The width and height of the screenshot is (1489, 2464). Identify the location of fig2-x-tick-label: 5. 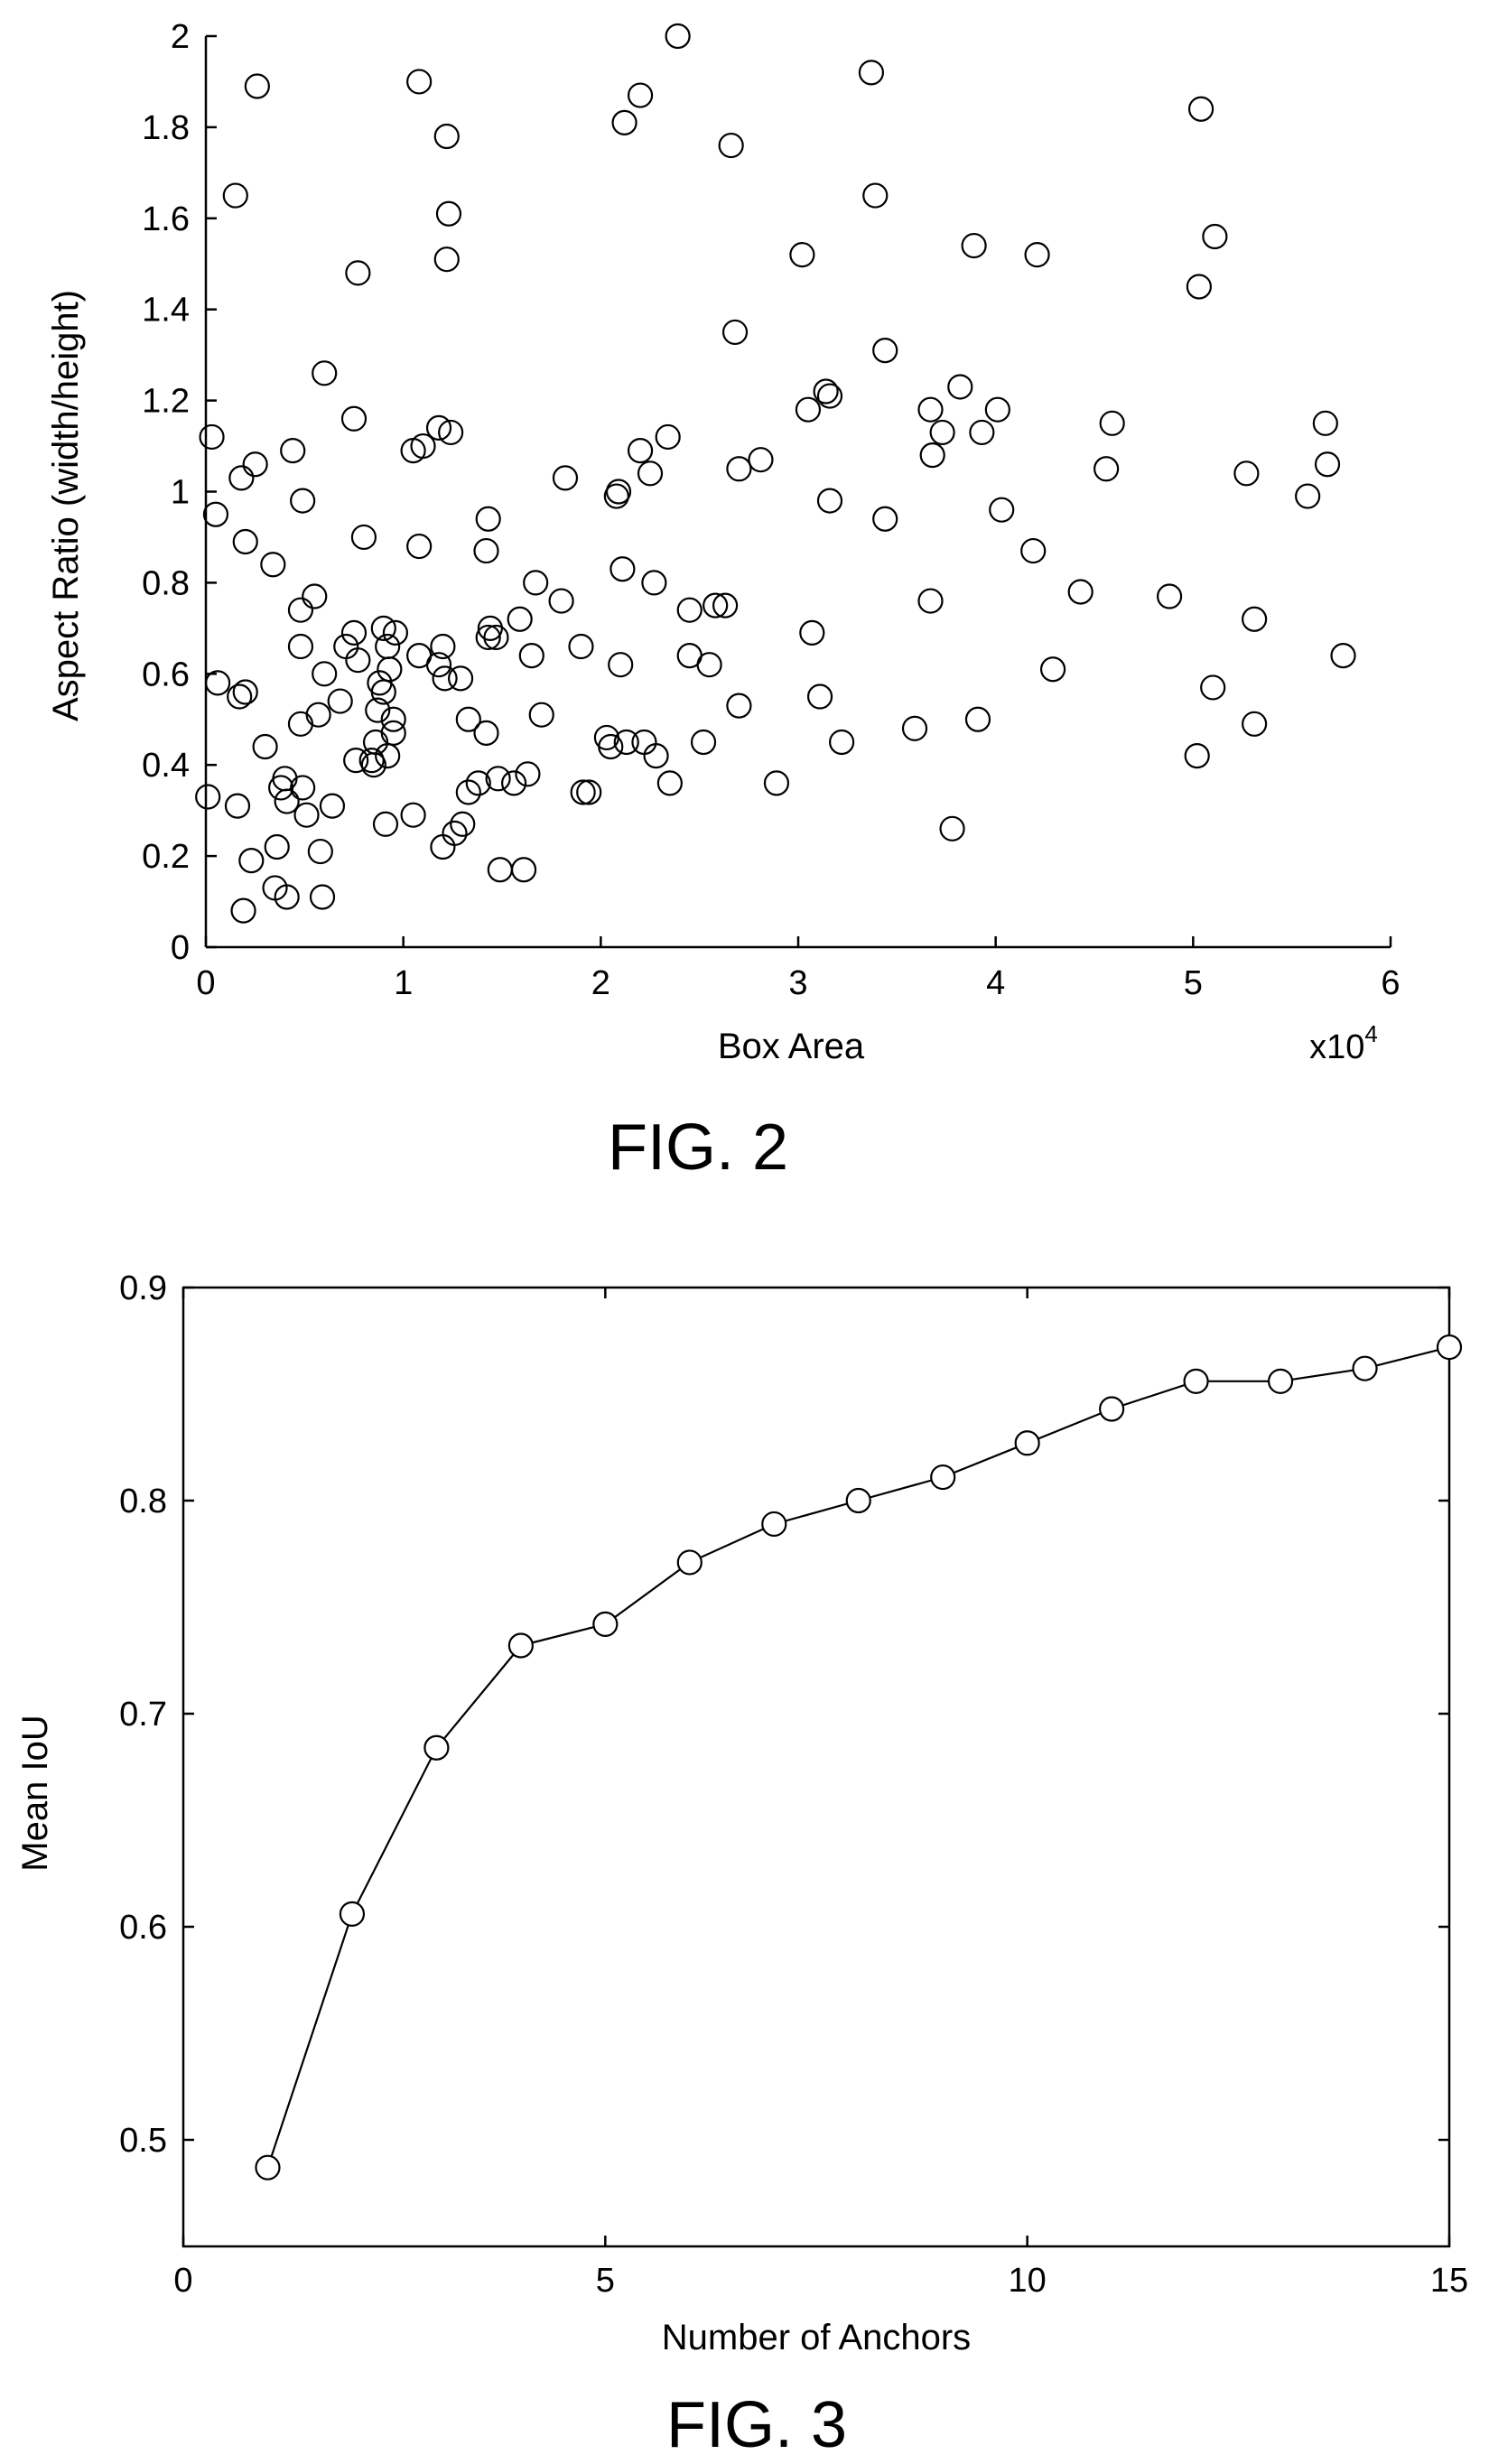
(1193, 983).